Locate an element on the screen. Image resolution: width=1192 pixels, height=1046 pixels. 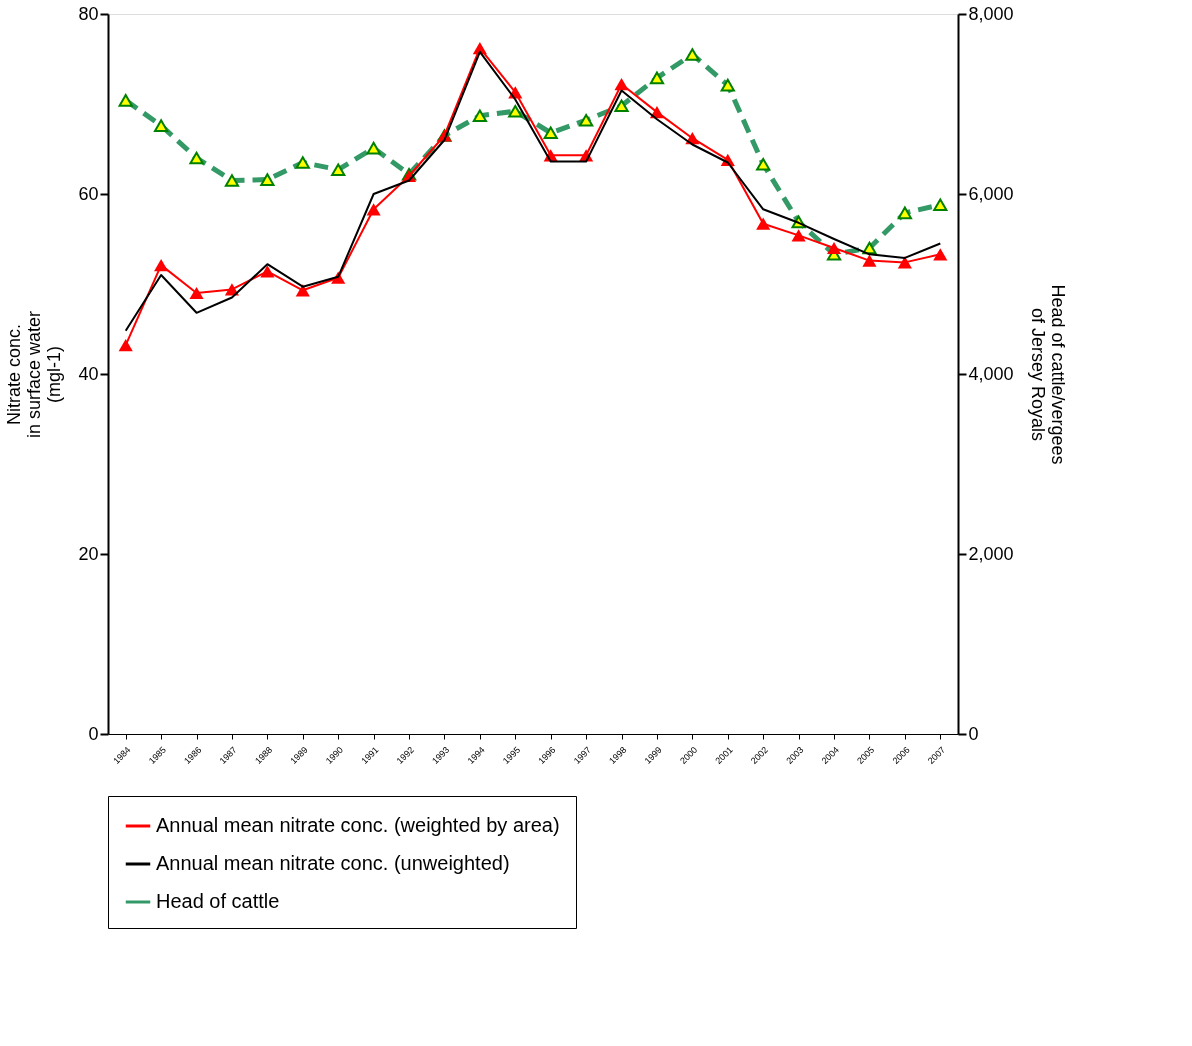
y-tick-label: 0 is located at coordinates (93, 733).